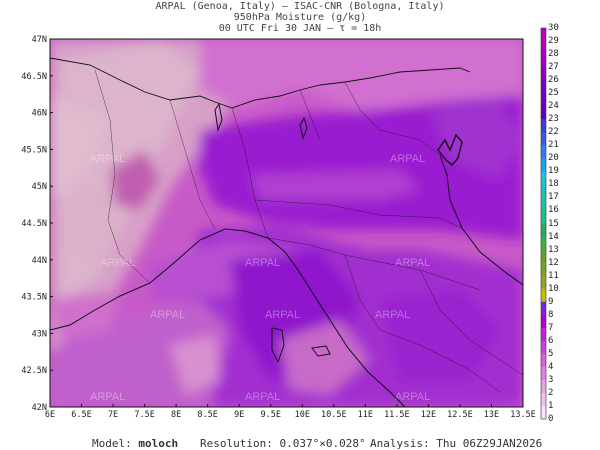 This screenshot has height=450, width=600. I want to click on longitude-tick-label: 12.5E, so click(460, 415).